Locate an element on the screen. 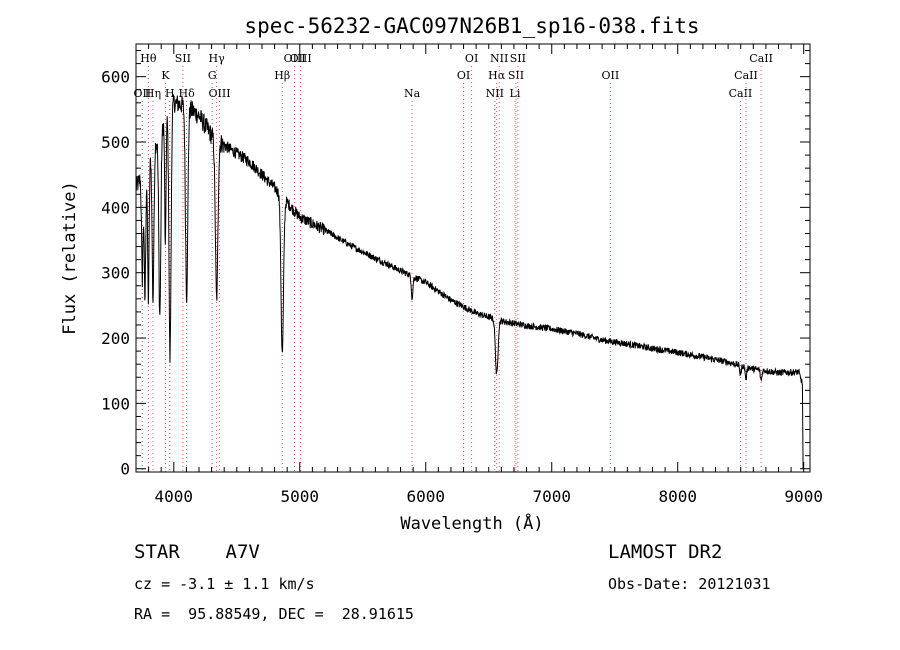  line-marker-label: Hγ is located at coordinates (217, 58).